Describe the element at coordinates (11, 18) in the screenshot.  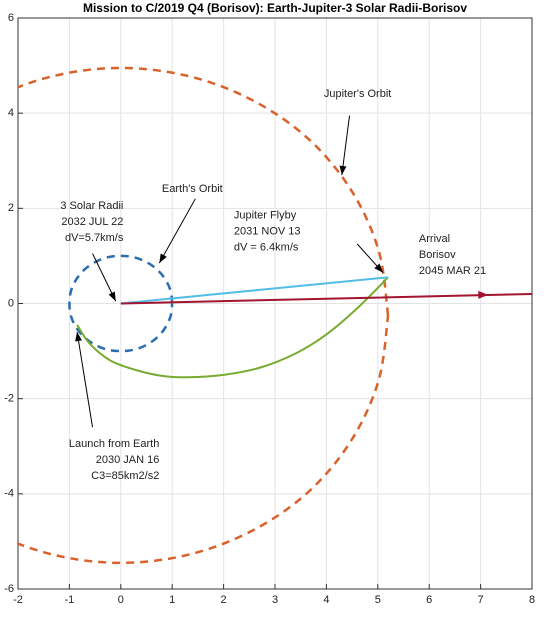
I see `y-tick-label: 6` at that location.